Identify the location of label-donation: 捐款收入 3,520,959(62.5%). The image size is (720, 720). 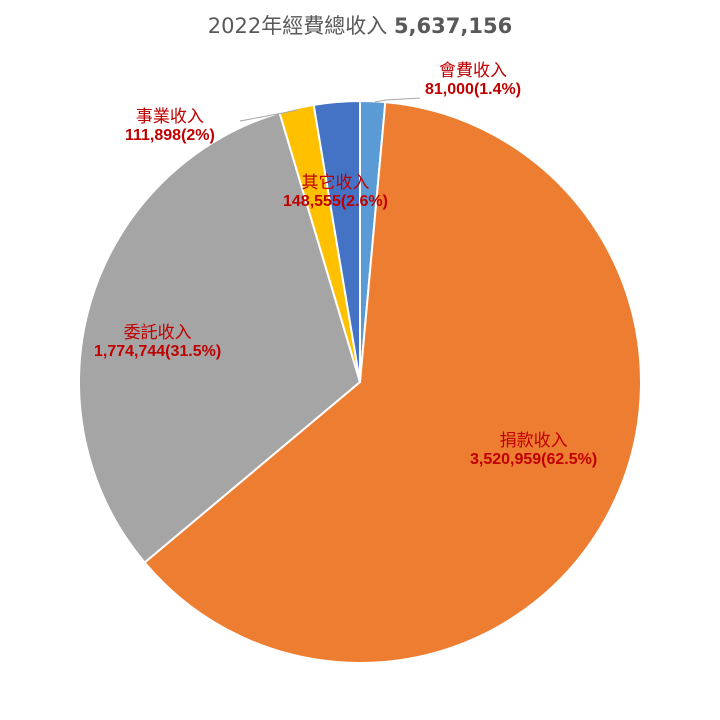
(534, 449).